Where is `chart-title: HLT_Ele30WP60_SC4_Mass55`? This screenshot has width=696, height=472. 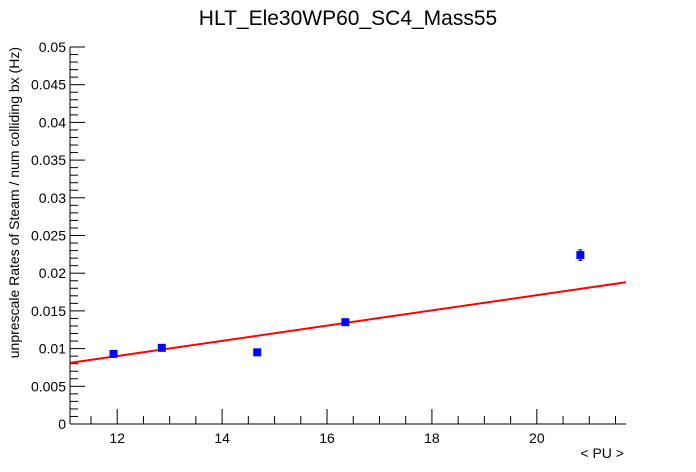
chart-title: HLT_Ele30WP60_SC4_Mass55 is located at coordinates (348, 18).